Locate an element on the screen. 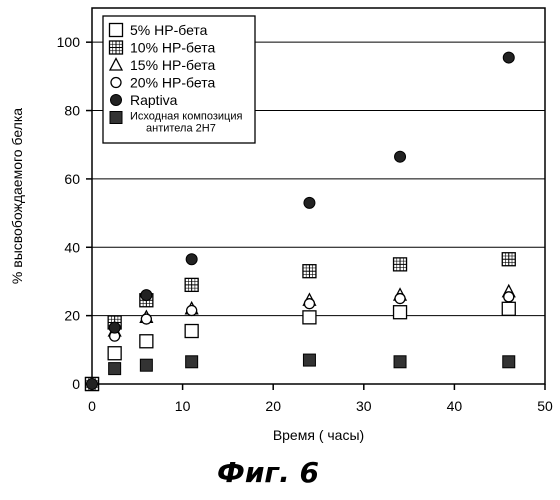  legend-marker-circle-filled is located at coordinates (116, 100).